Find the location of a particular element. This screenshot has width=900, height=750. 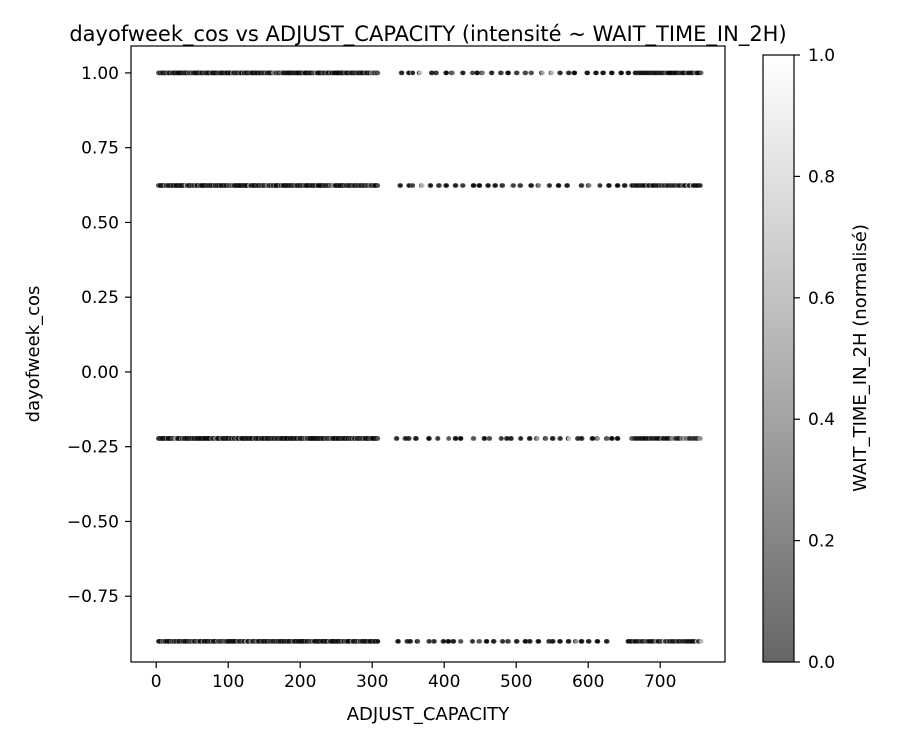

y-tick-label: 0.75 is located at coordinates (100, 149).